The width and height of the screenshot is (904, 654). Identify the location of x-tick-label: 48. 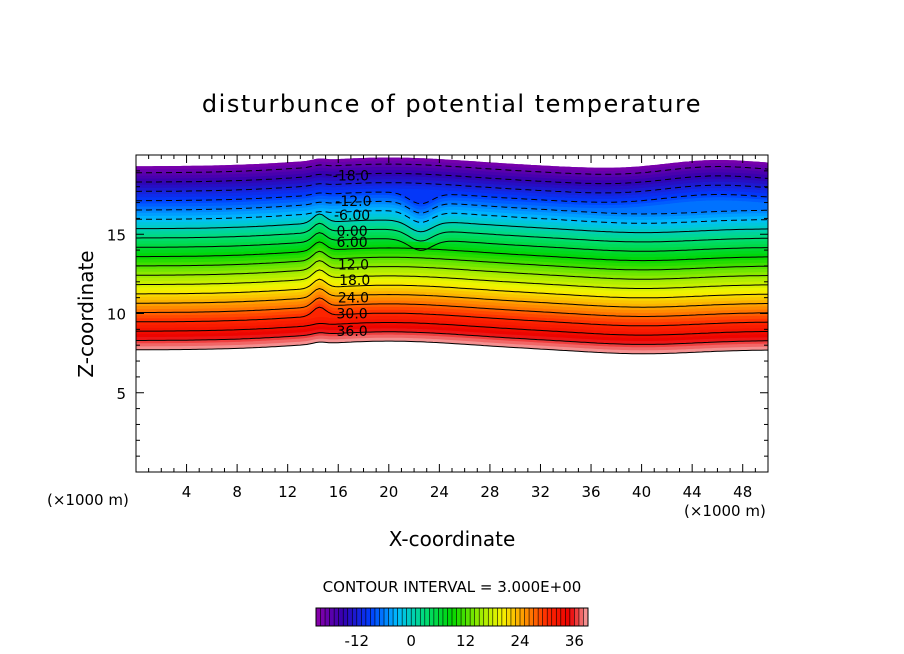
(742, 492).